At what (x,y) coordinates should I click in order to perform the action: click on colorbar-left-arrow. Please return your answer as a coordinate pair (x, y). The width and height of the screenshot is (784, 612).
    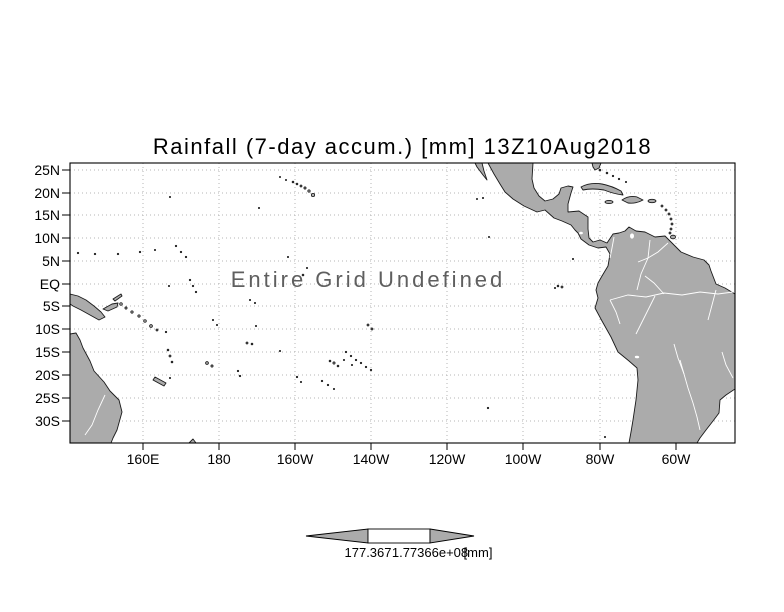
    Looking at the image, I should click on (337, 536).